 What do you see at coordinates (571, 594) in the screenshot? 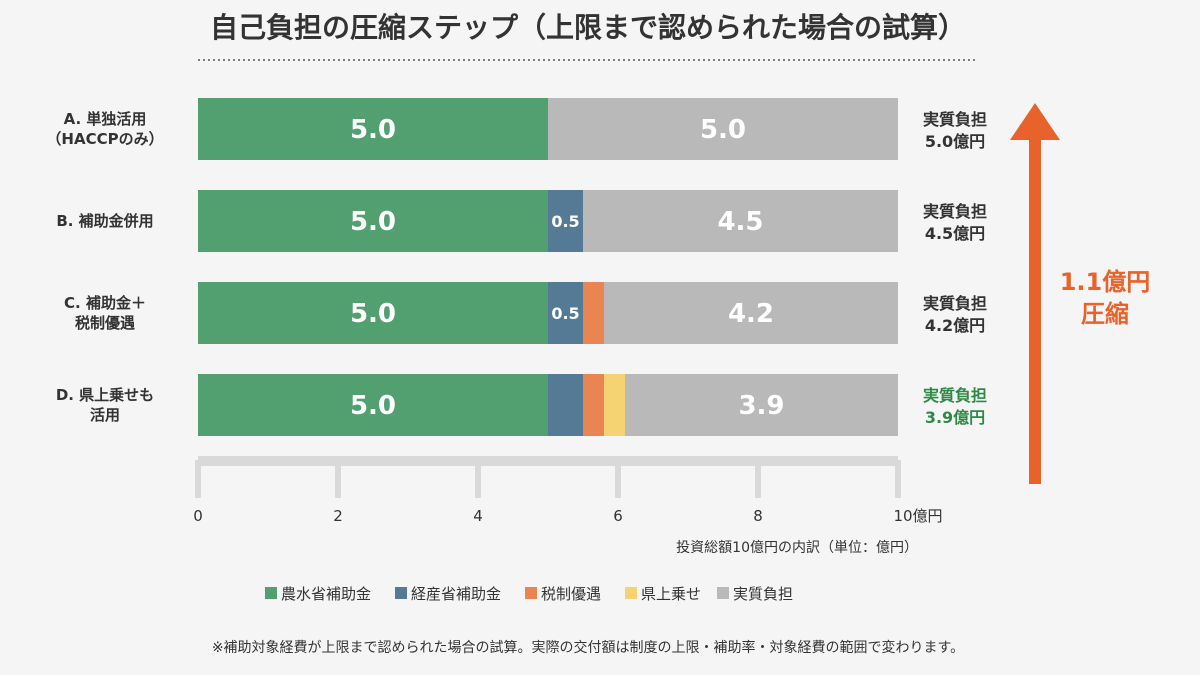
I see `legend-label: 税制優遇` at bounding box center [571, 594].